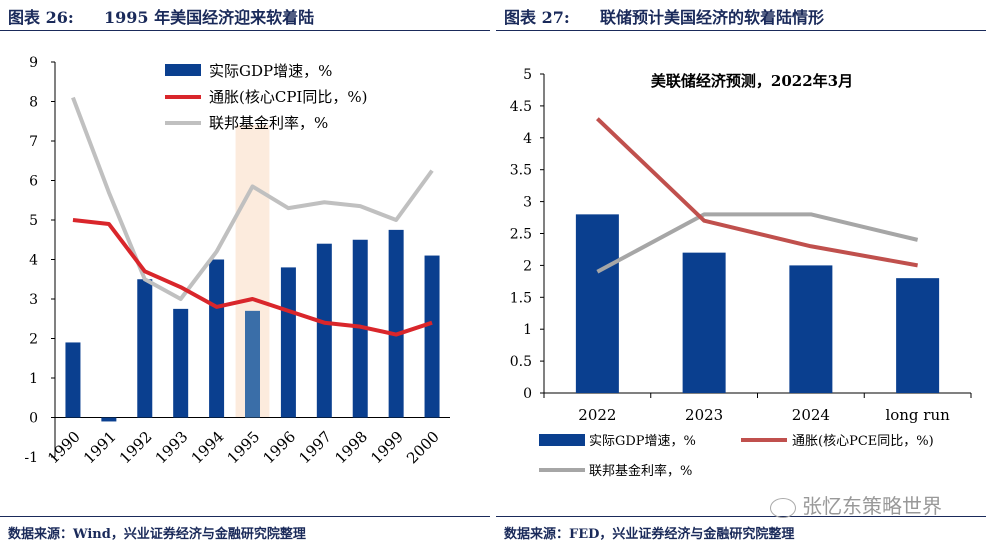 The image size is (986, 546). I want to click on gdp-bar-2000, so click(432, 336).